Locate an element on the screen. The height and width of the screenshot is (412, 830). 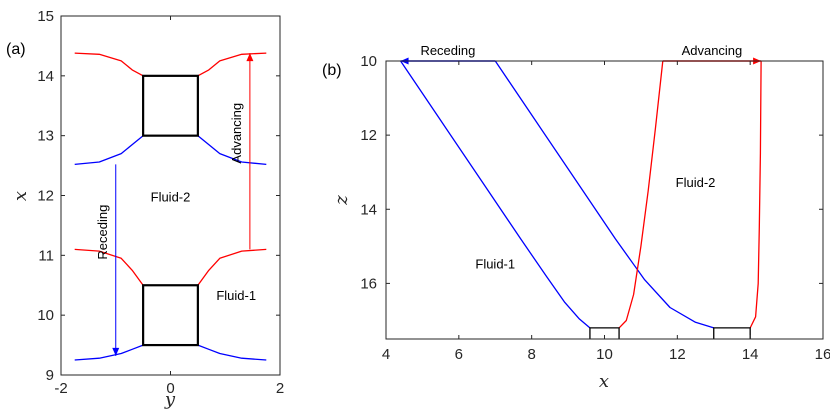
y-tick-label: 15 is located at coordinates (45, 16).